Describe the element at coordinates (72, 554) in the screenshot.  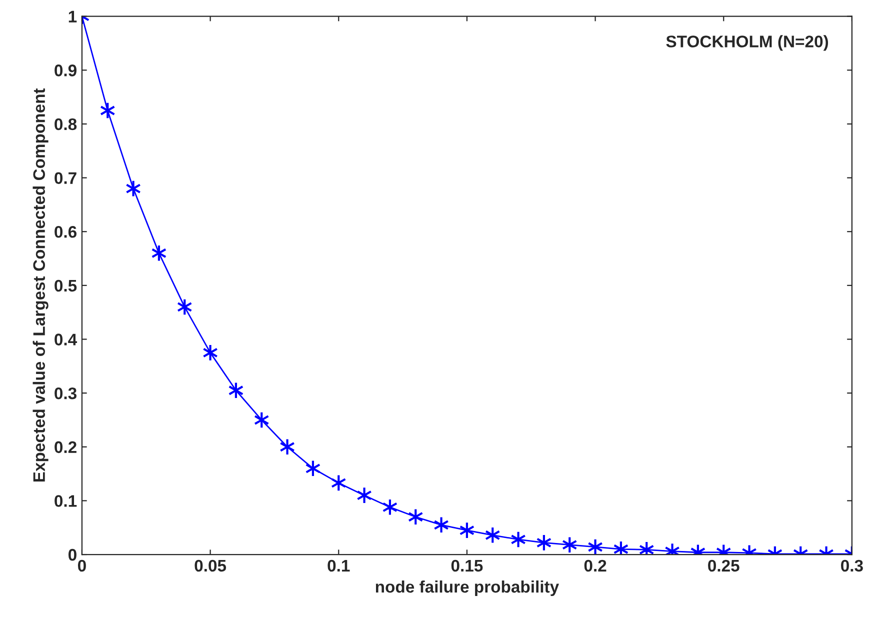
I see `y-tick-label: 0` at that location.